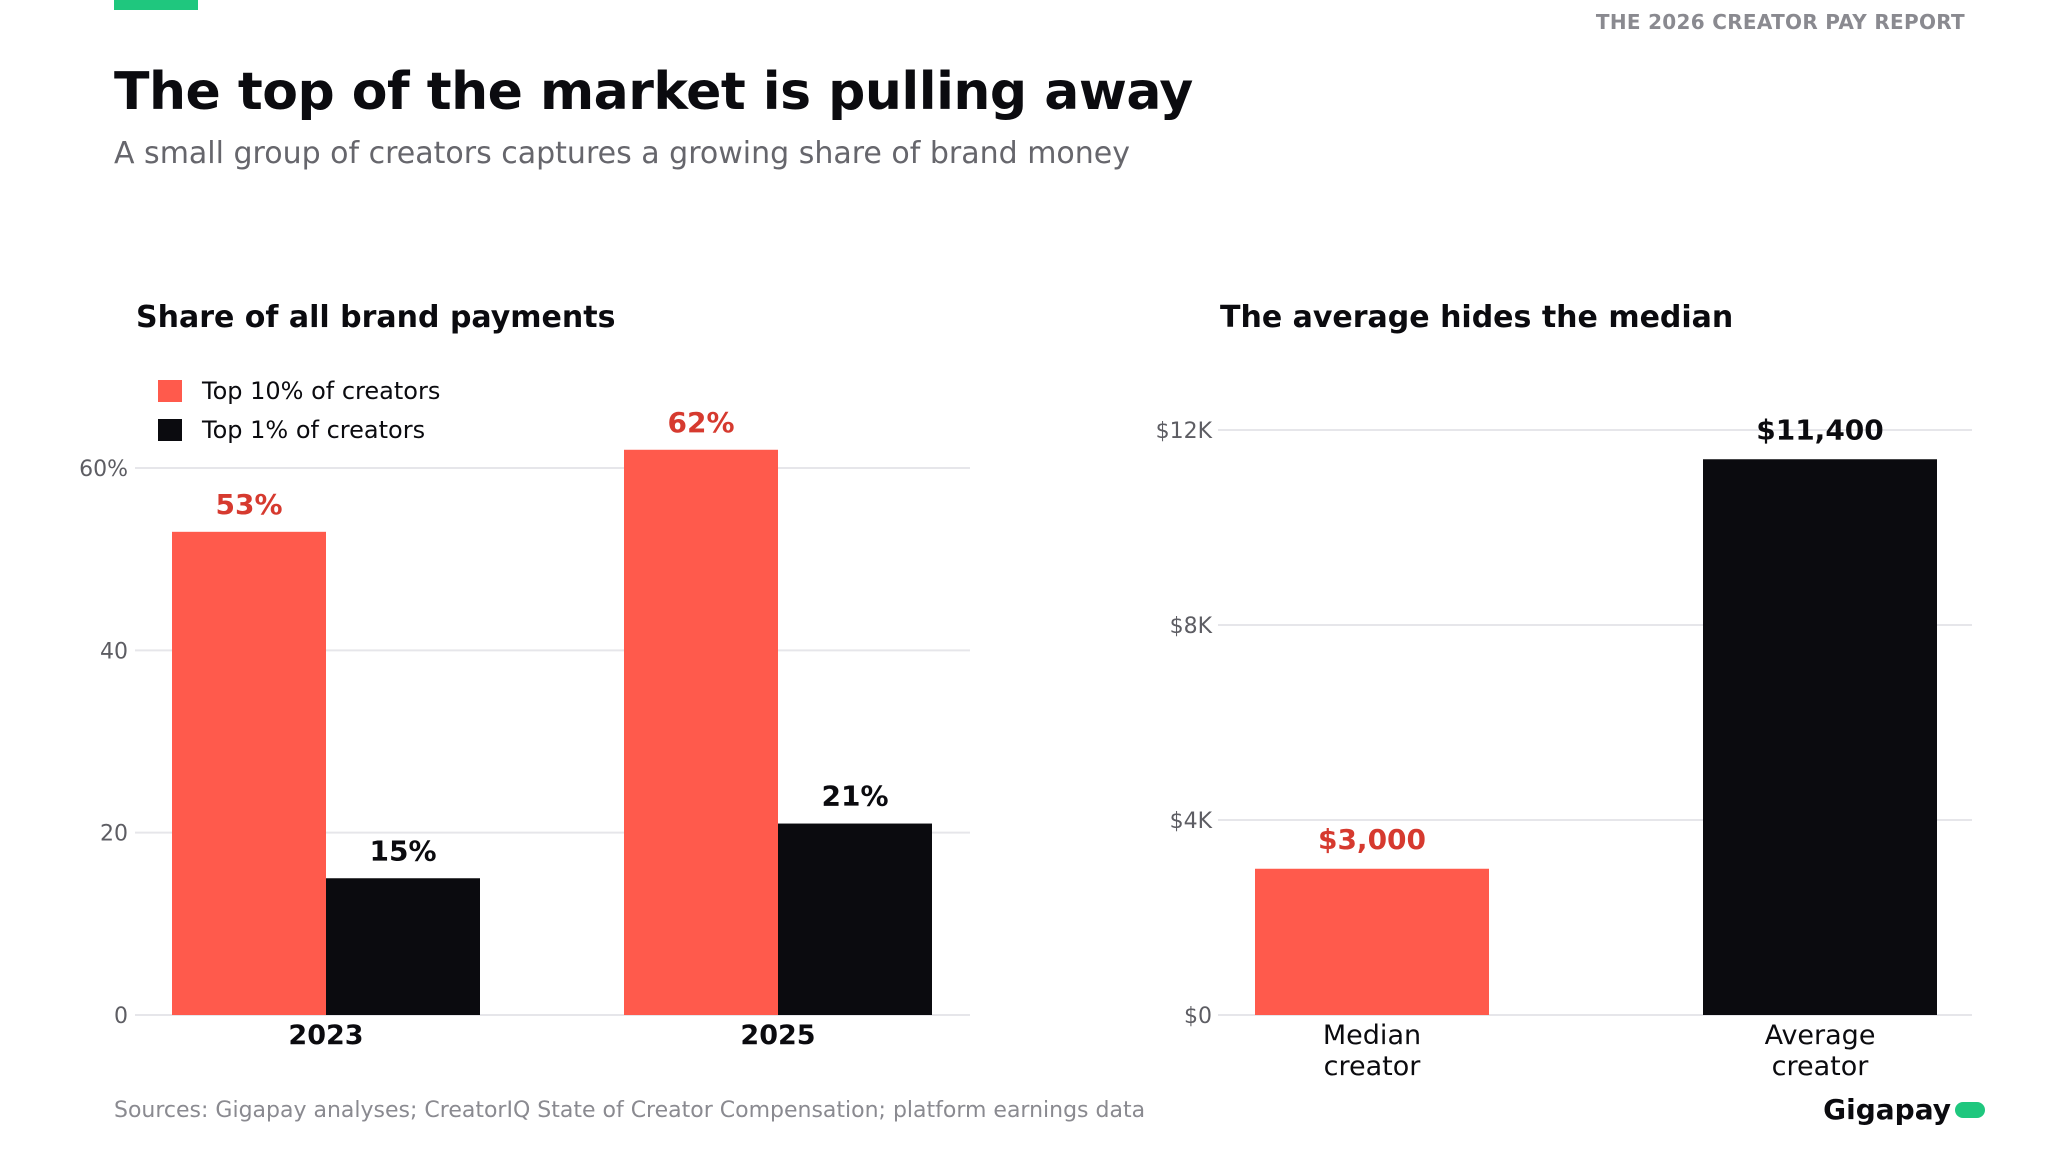 The image size is (2048, 1152). What do you see at coordinates (1820, 429) in the screenshot?
I see `right-bar-value-label: $11,400` at bounding box center [1820, 429].